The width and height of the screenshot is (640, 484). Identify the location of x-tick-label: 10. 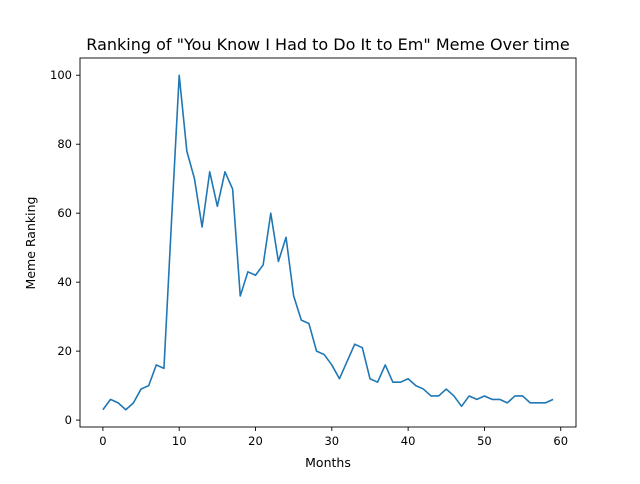
(179, 441).